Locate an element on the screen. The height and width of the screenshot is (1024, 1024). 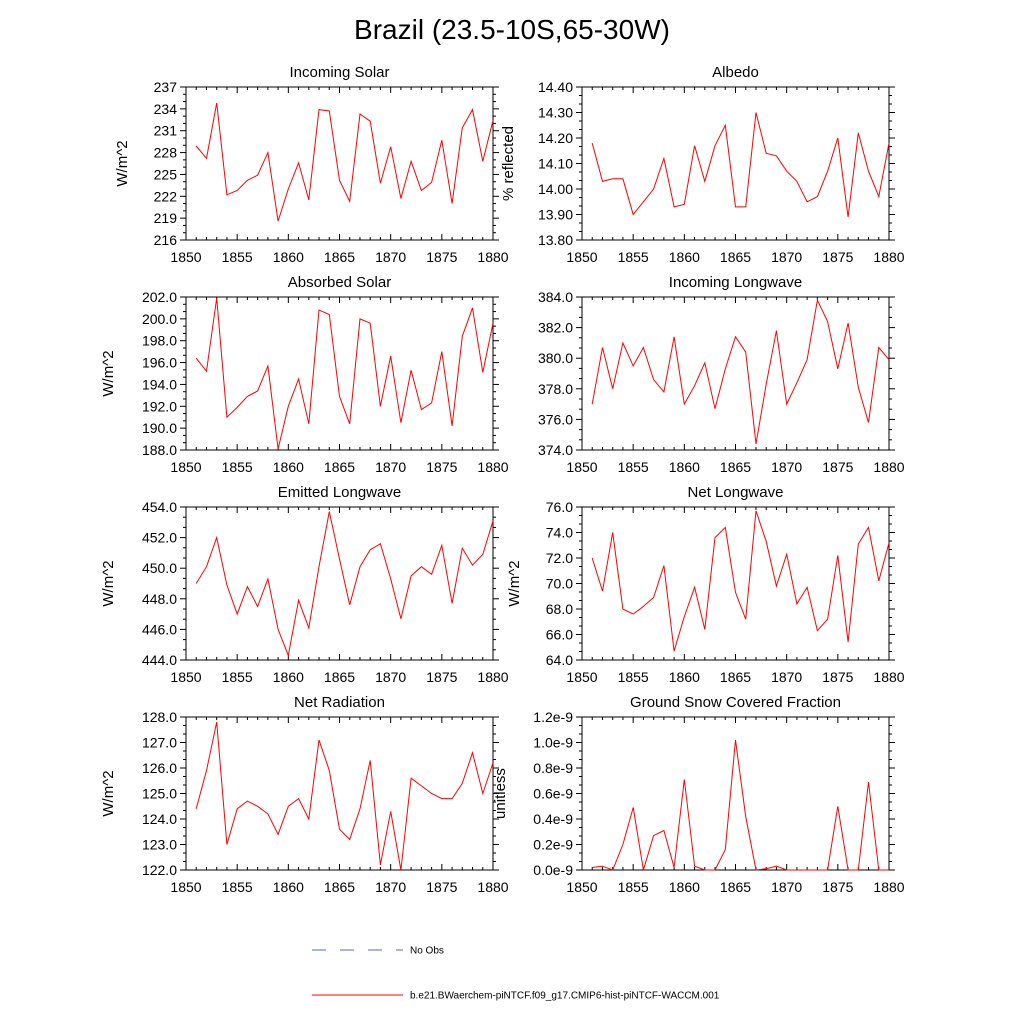
y-tick-label: 228 is located at coordinates (166, 153).